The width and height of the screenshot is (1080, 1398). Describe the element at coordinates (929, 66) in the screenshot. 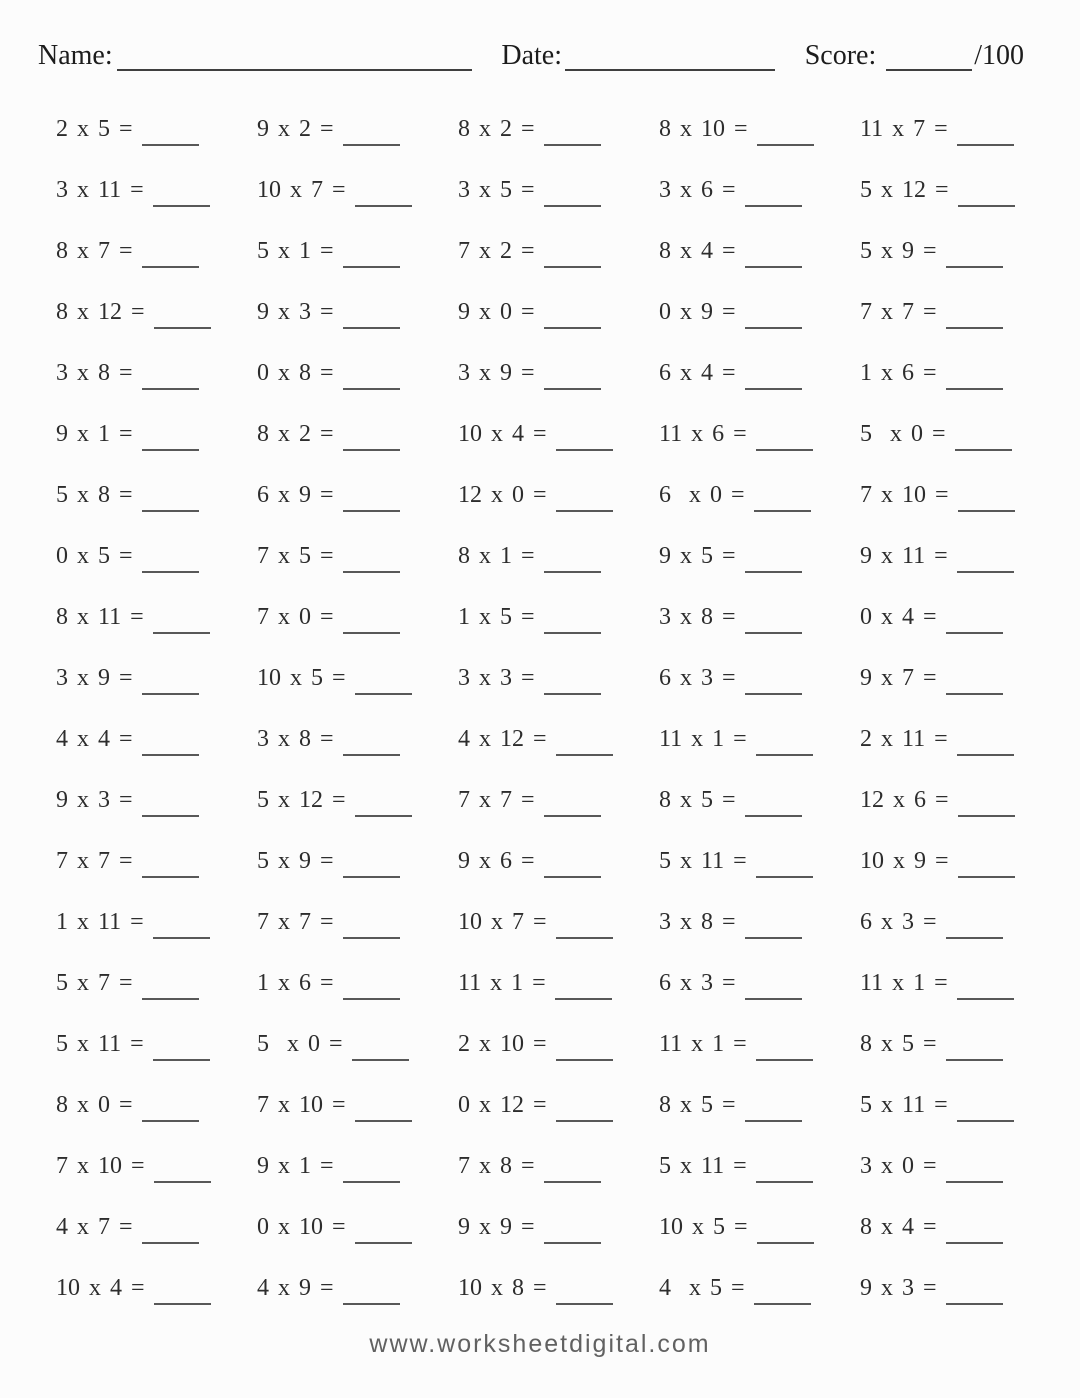

I see `score-input-line` at that location.